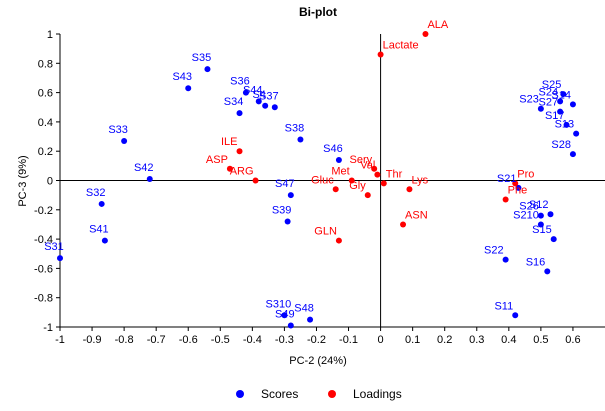  I want to click on loading-label: Lactate, so click(401, 46).